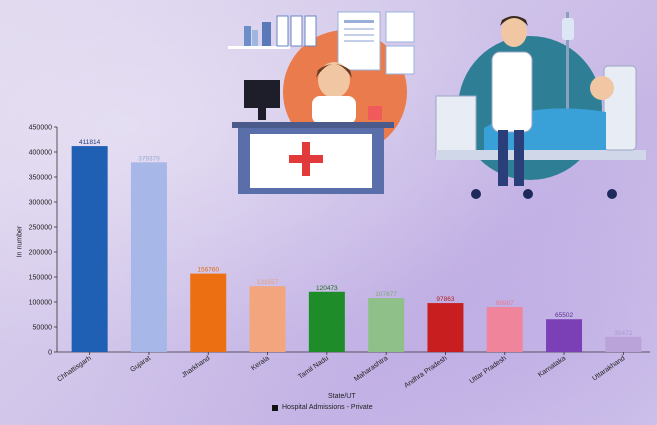 The height and width of the screenshot is (425, 657). Describe the element at coordinates (40, 303) in the screenshot. I see `y-tick-label: 100000` at that location.